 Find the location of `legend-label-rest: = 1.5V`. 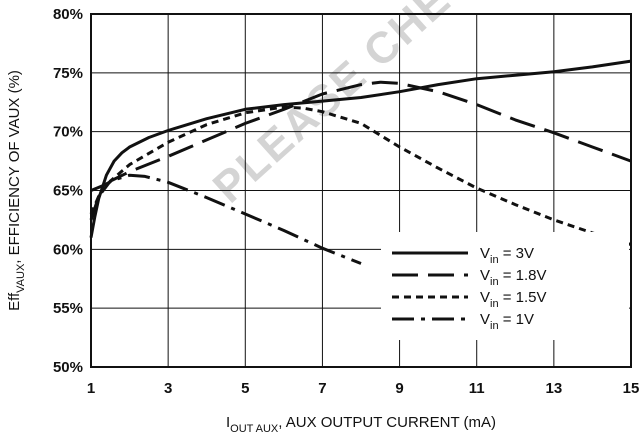

legend-label-rest: = 1.5V is located at coordinates (523, 297).